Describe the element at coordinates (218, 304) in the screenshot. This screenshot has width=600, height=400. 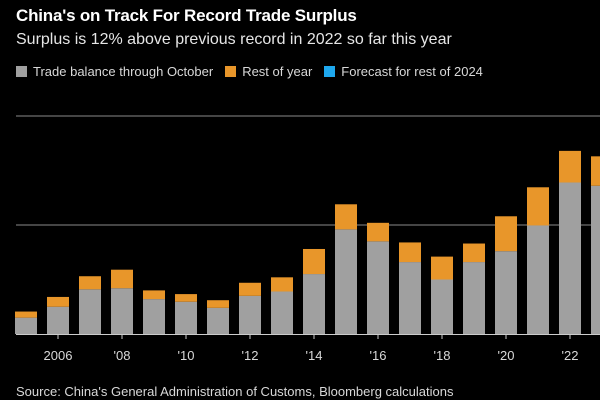
I see `bar-rest-of-year-2011` at that location.